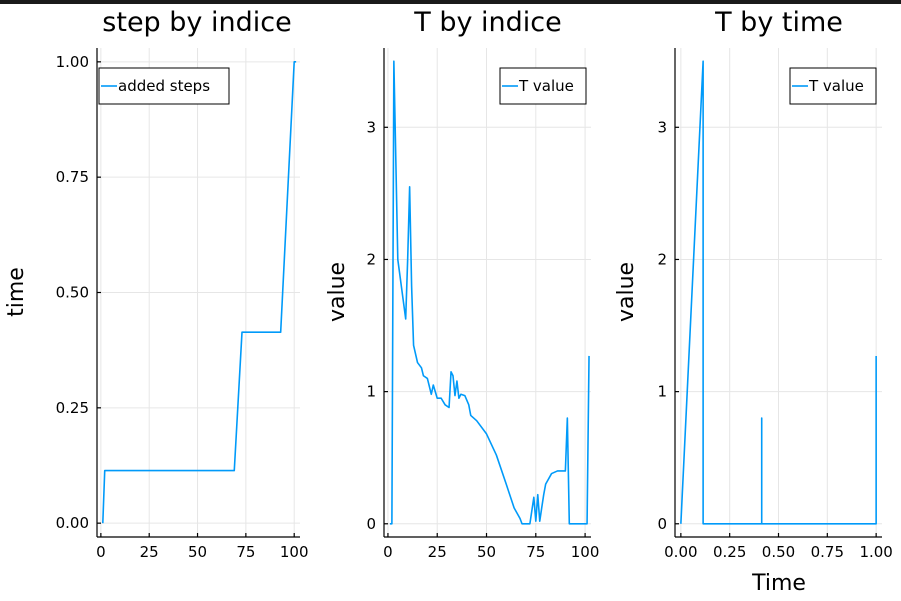  Describe the element at coordinates (72, 177) in the screenshot. I see `y-tick-label: 0.75` at that location.